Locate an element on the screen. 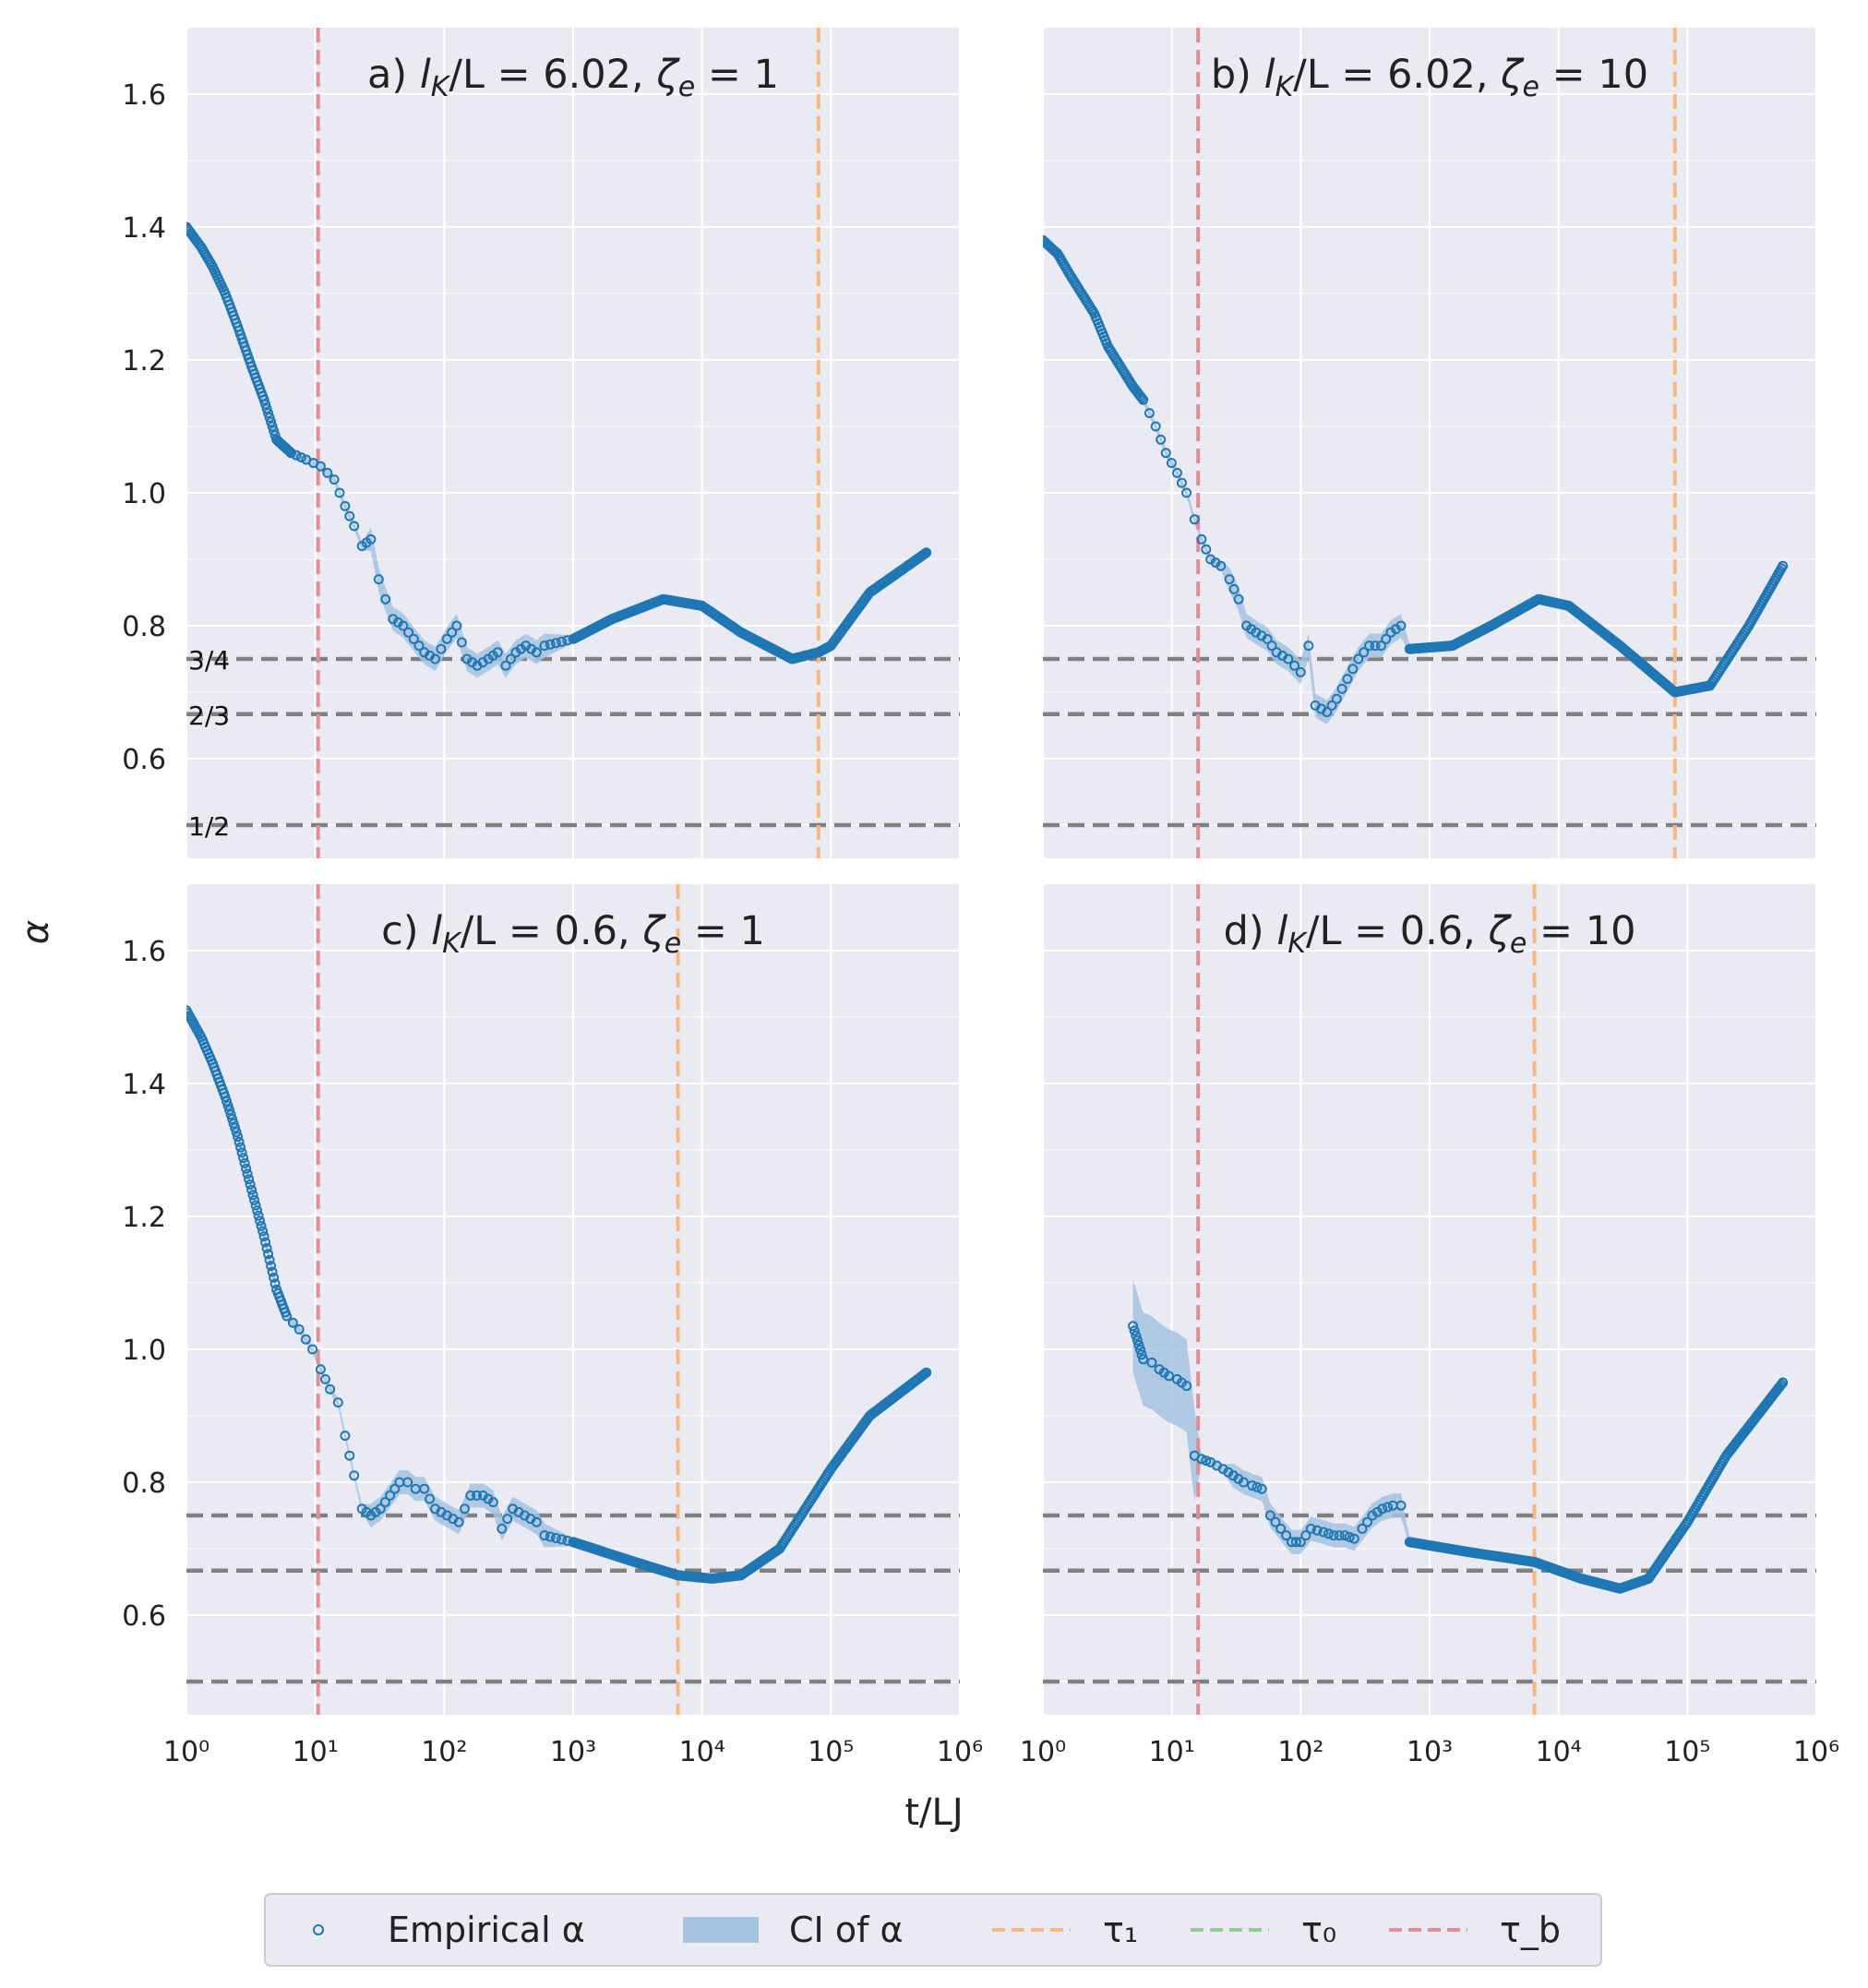 Image resolution: width=1868 pixels, height=1988 pixels. legend-label-empirical: Empirical α is located at coordinates (486, 1930).